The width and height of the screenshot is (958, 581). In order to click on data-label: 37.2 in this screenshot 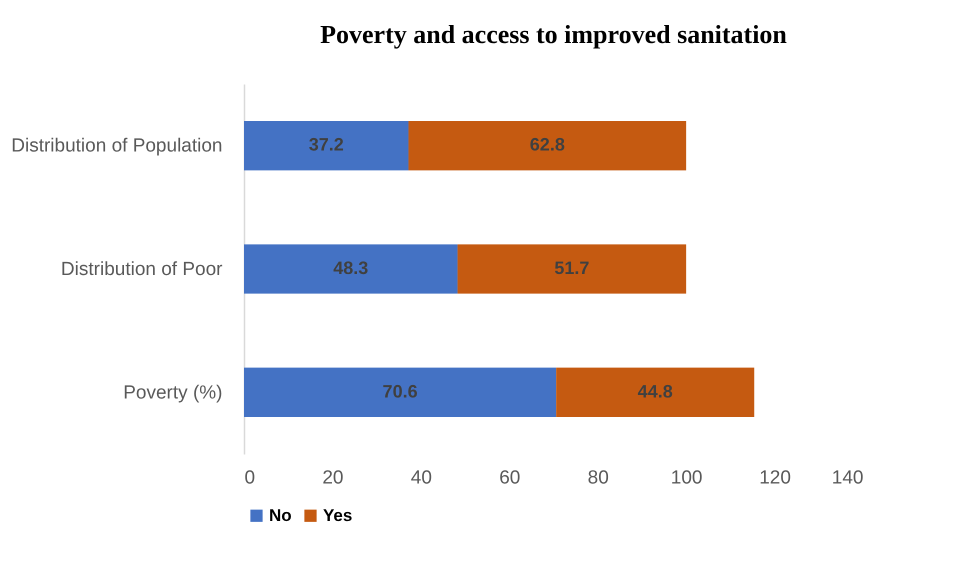, I will do `click(326, 144)`.